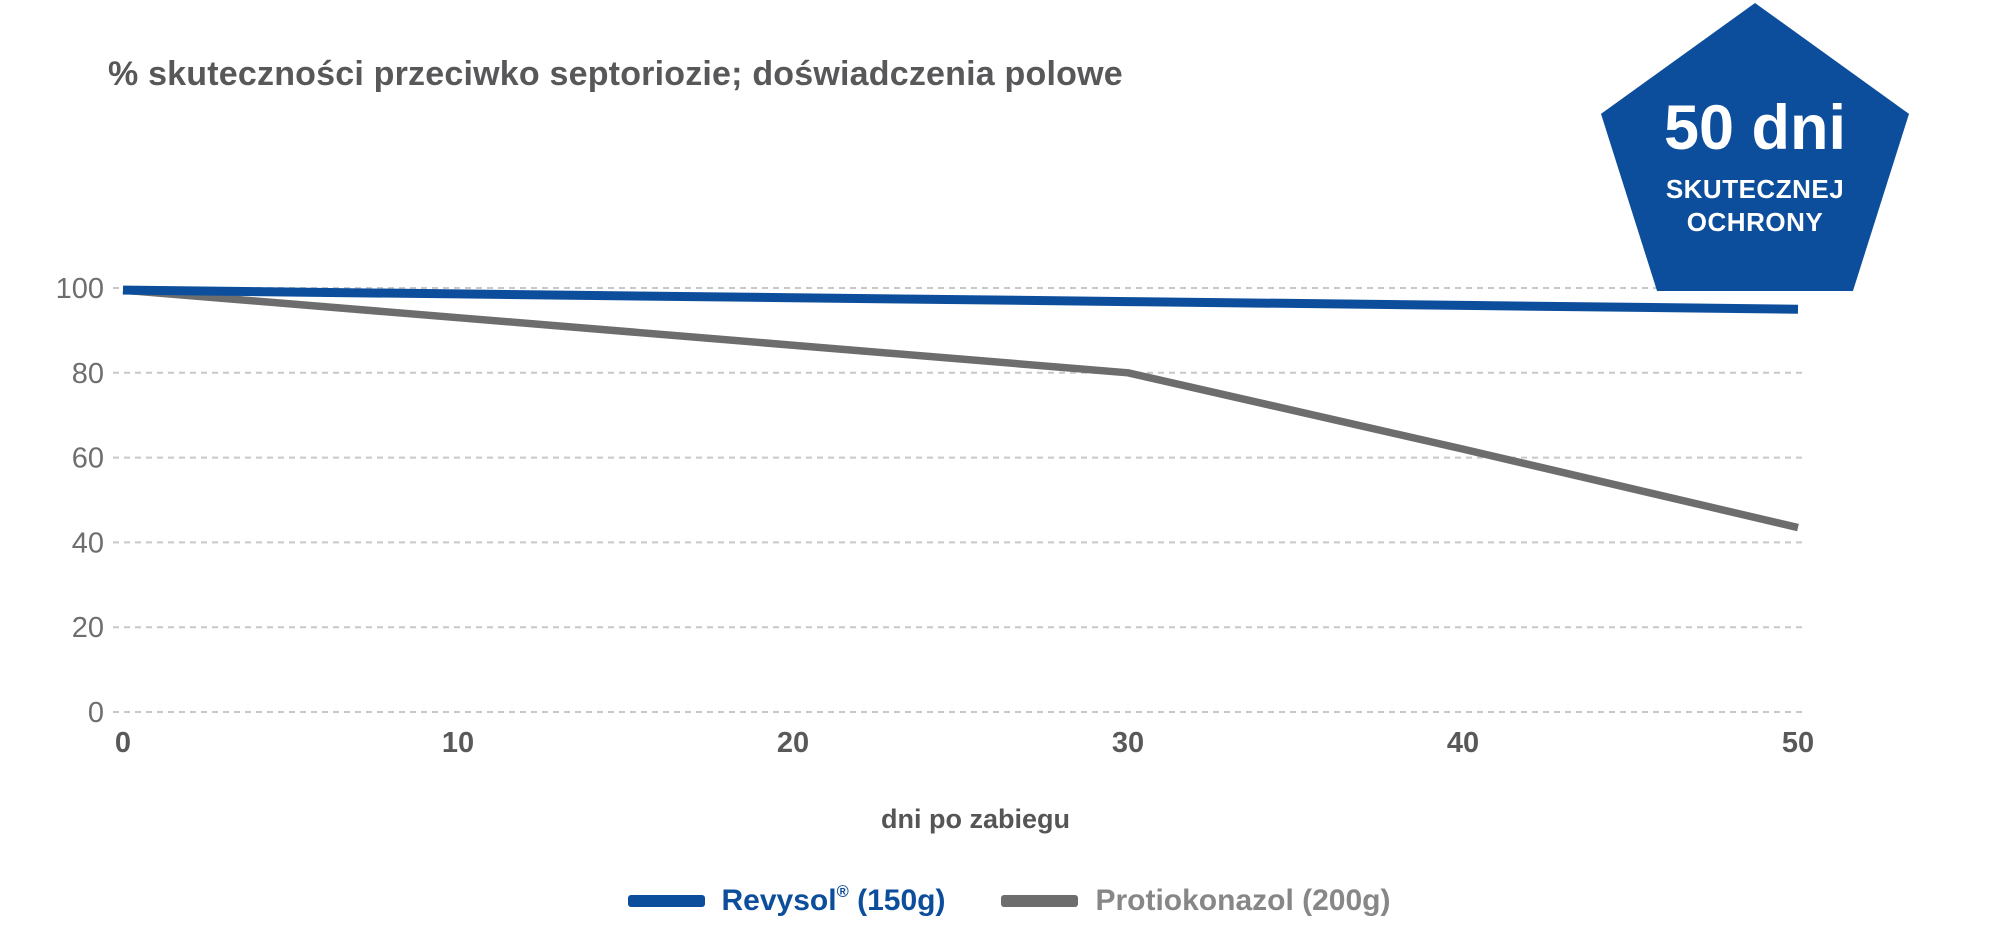 The width and height of the screenshot is (2000, 938). I want to click on legend-label-revysol-dose: (150g), so click(897, 900).